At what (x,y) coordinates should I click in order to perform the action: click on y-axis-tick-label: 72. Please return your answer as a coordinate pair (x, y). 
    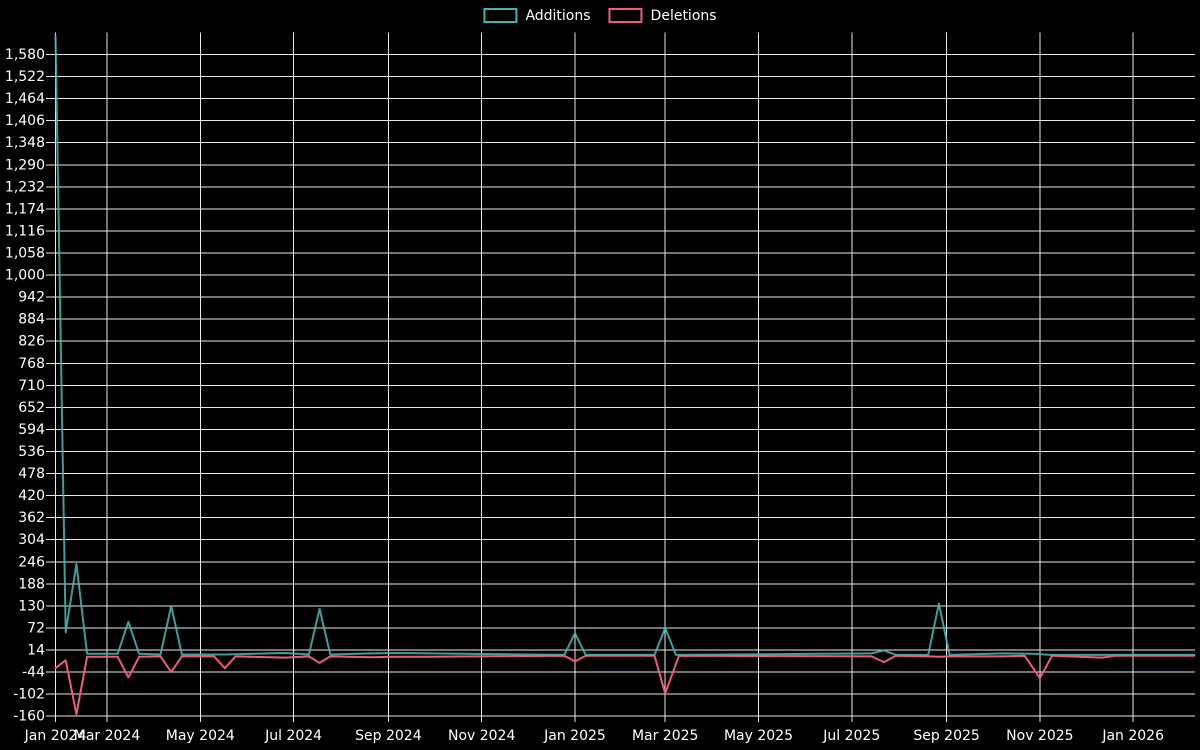
    Looking at the image, I should click on (36, 628).